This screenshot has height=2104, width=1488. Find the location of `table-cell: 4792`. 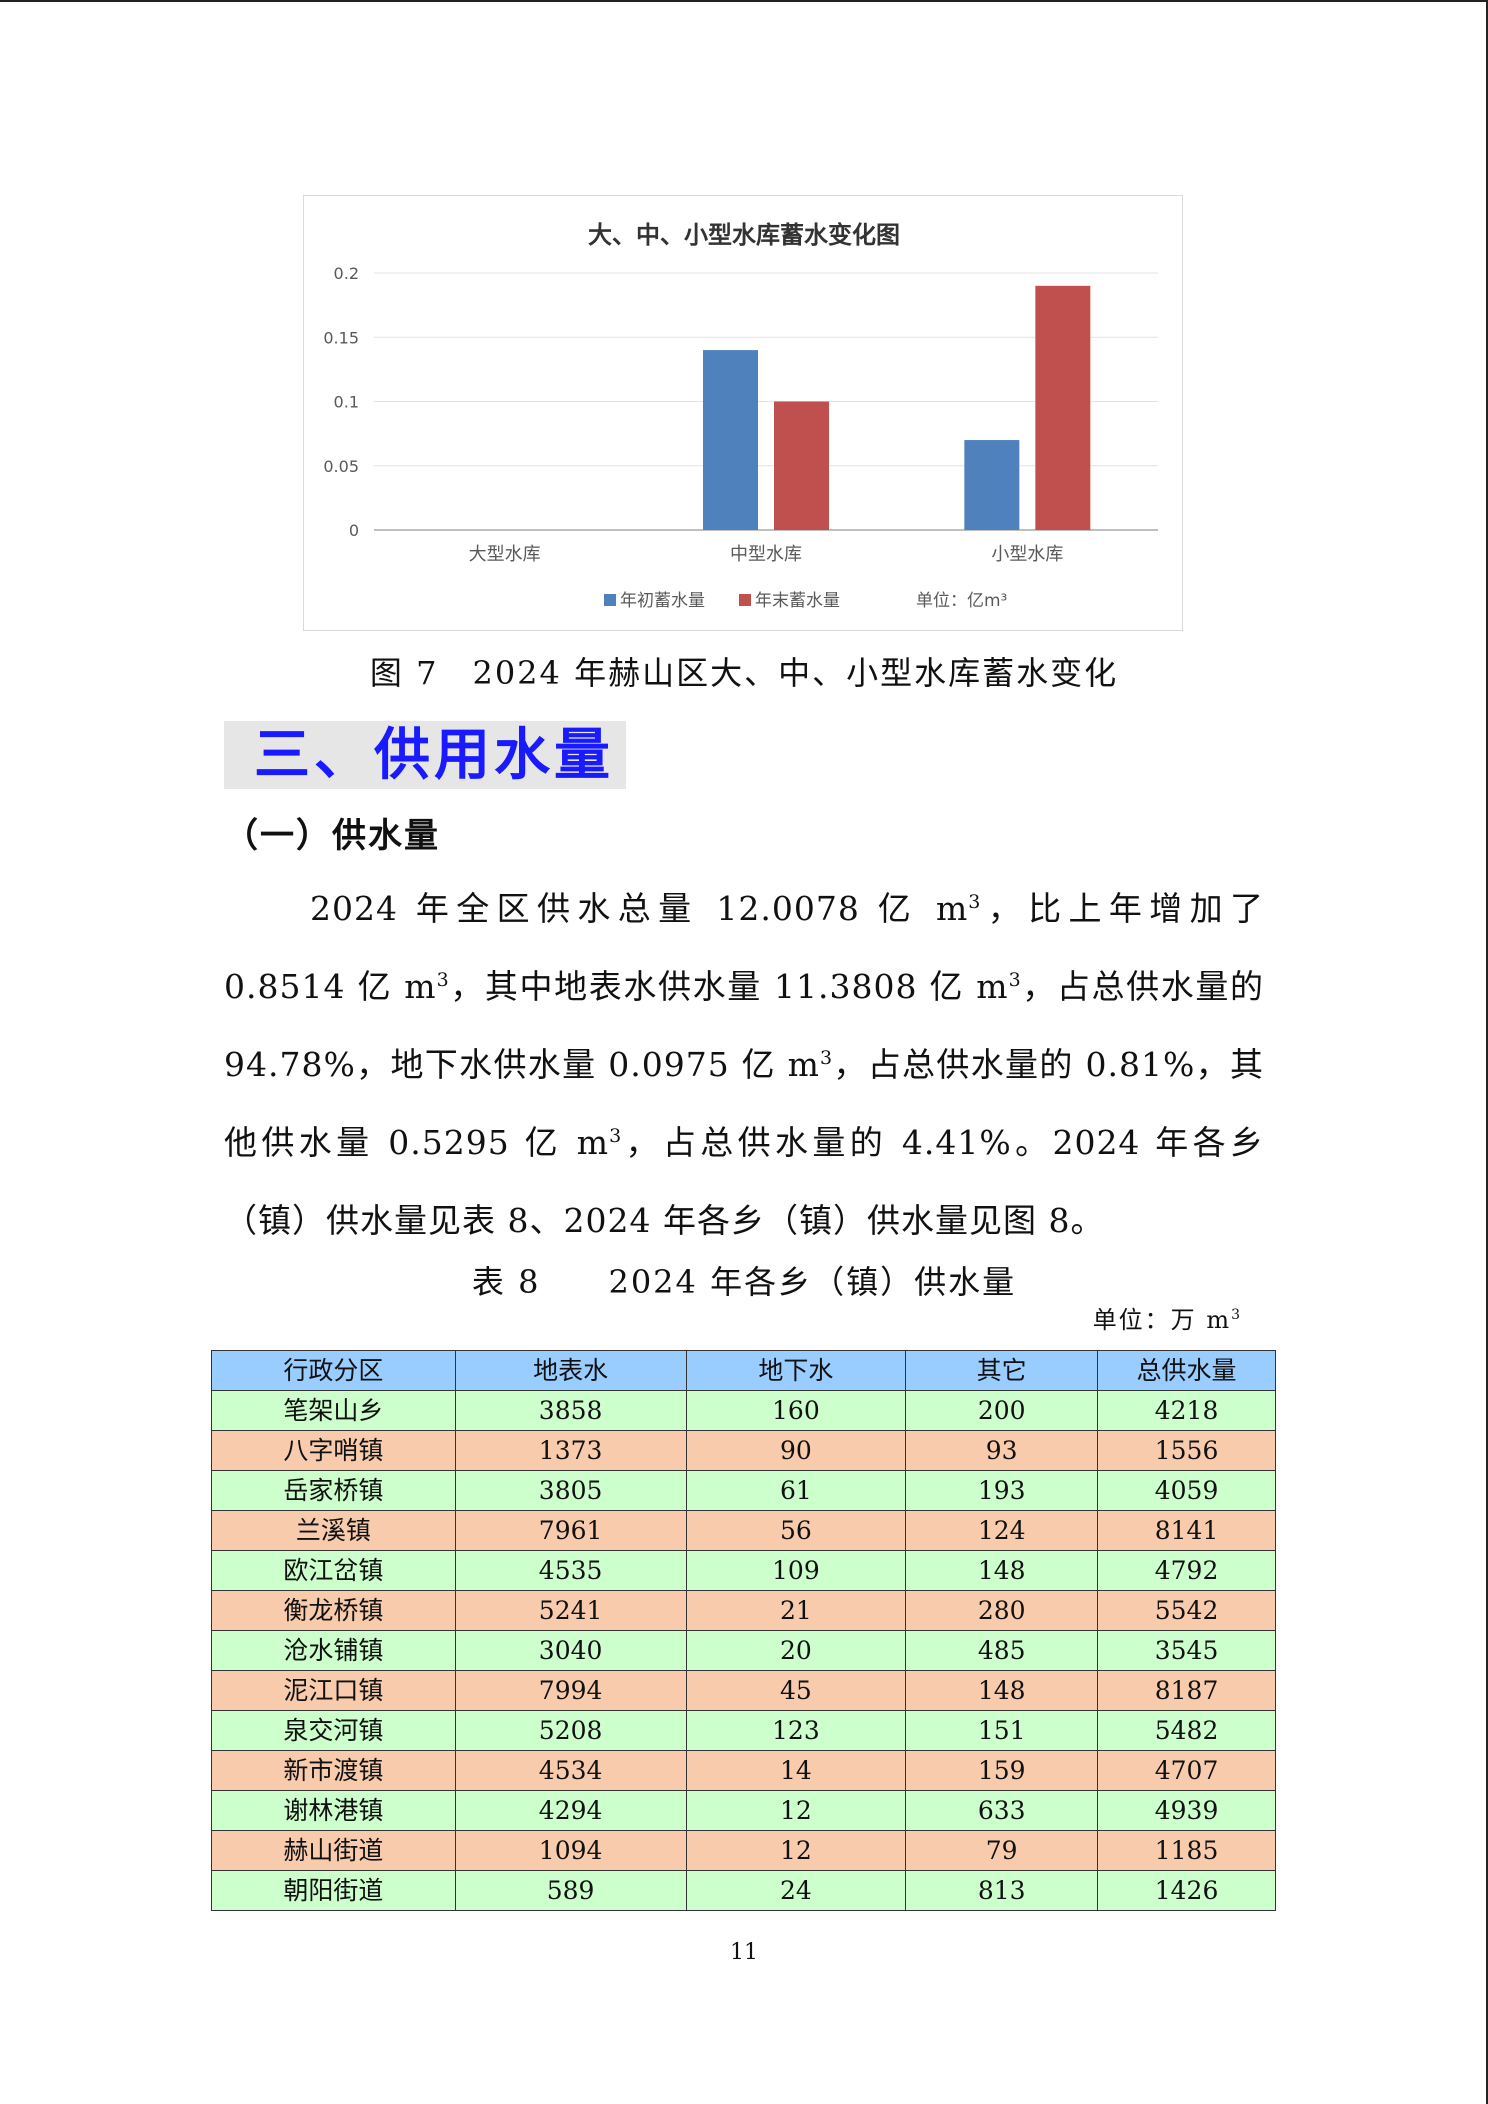

table-cell: 4792 is located at coordinates (1186, 1570).